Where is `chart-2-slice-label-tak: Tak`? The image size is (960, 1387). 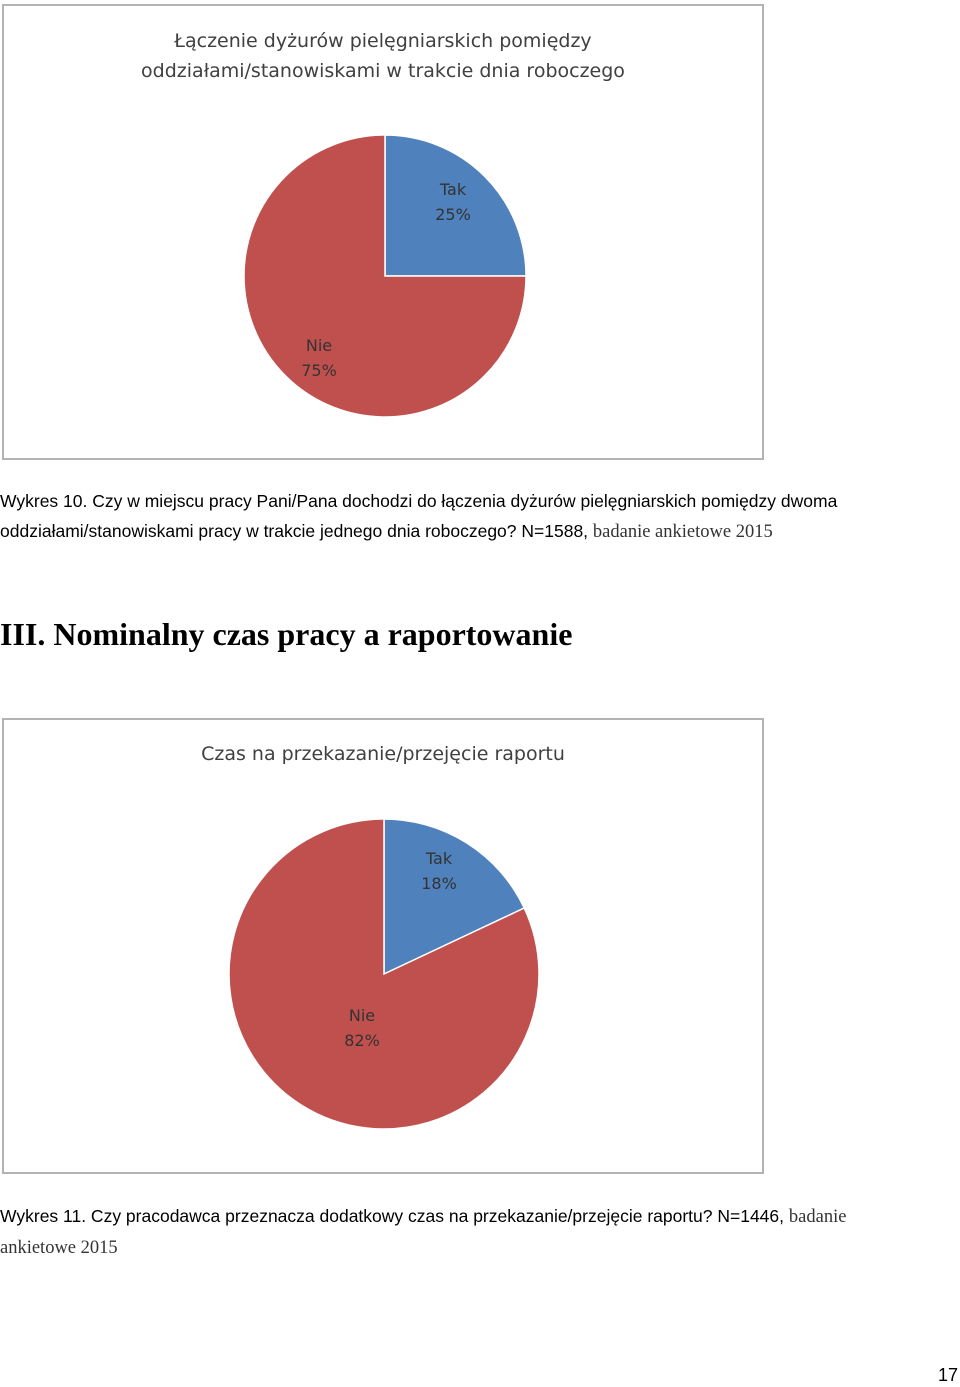 chart-2-slice-label-tak: Tak is located at coordinates (439, 858).